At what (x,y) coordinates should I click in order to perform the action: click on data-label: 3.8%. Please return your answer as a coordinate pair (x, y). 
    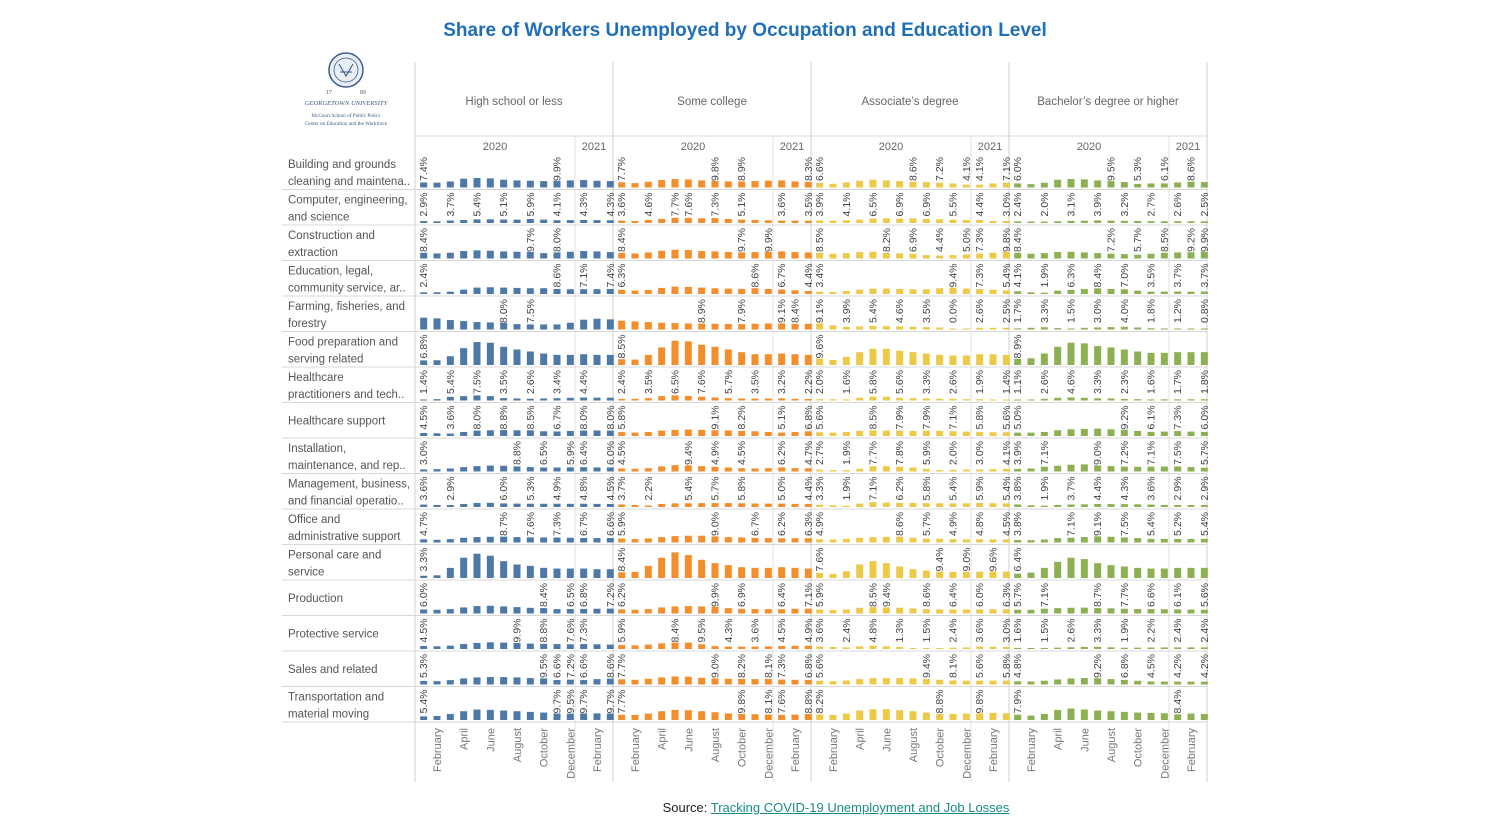
    Looking at the image, I should click on (1018, 524).